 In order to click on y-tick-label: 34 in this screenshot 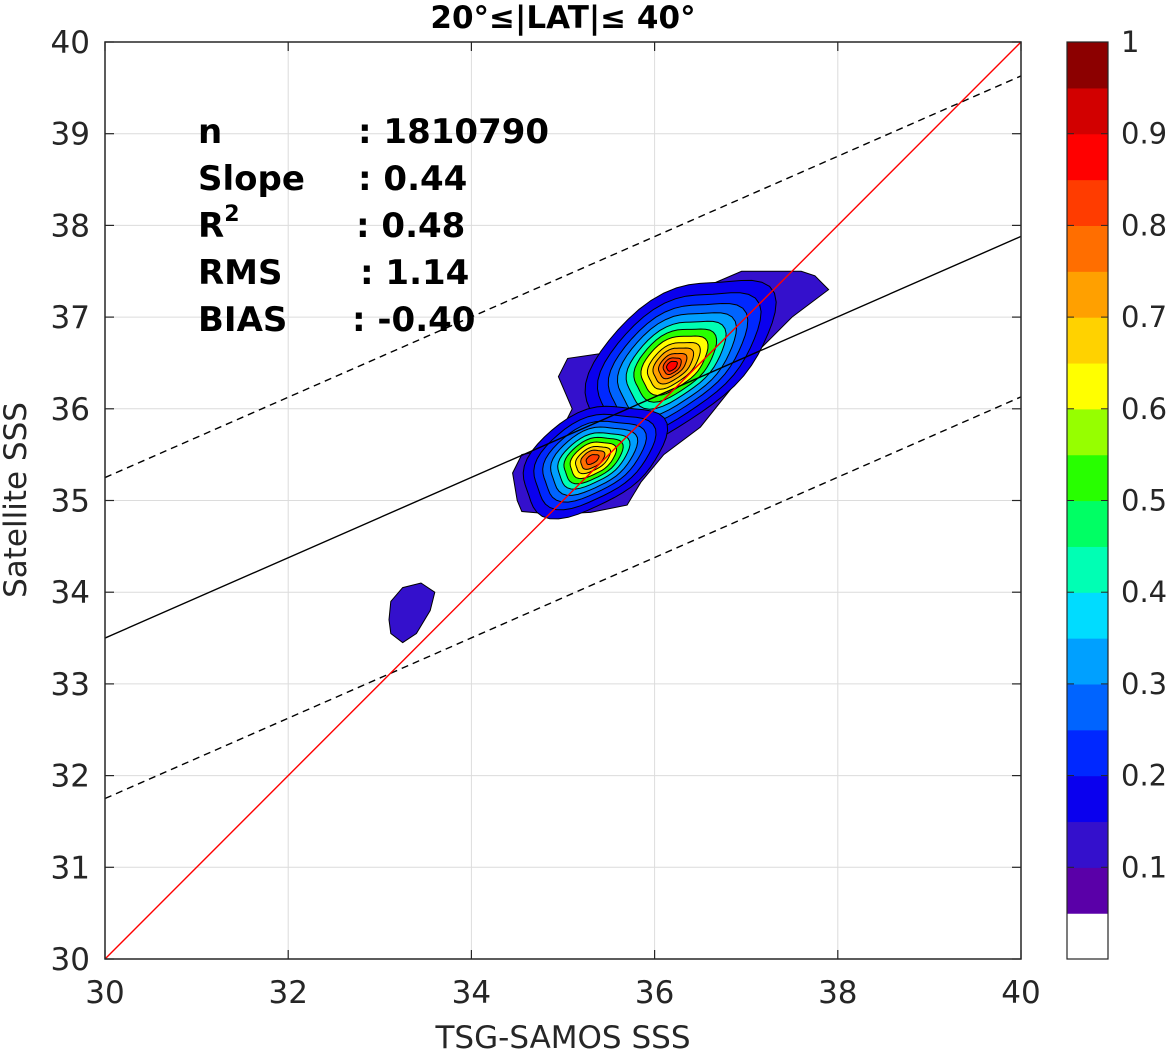, I will do `click(70, 593)`.